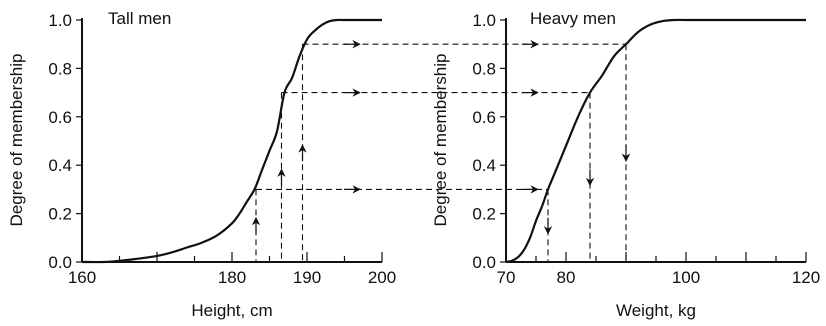 This screenshot has width=826, height=326. I want to click on x-tick-label: 200, so click(382, 277).